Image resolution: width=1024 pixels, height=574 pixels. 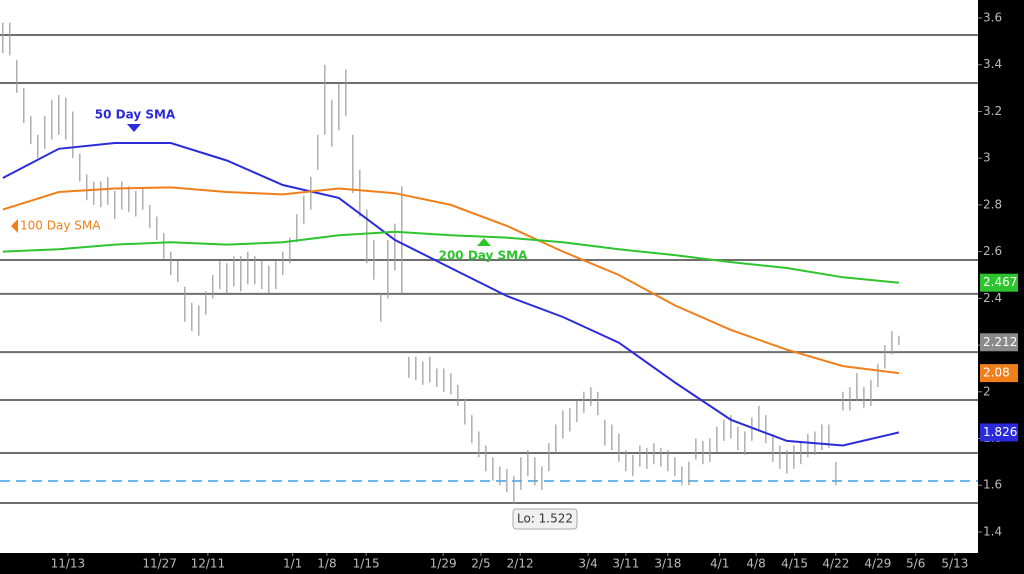 I want to click on x-tick-label: 1/15, so click(x=366, y=564).